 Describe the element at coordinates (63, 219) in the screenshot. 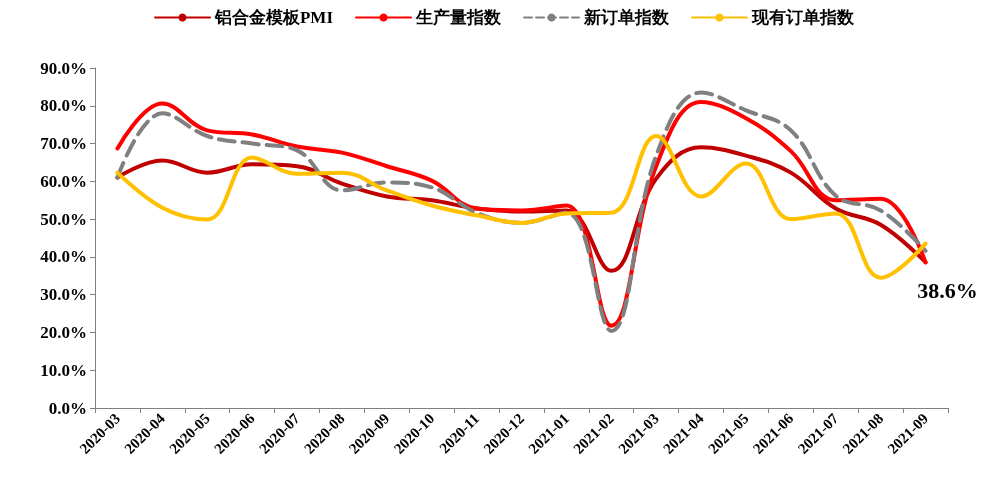

I see `y-tick-label: 50.0%` at that location.